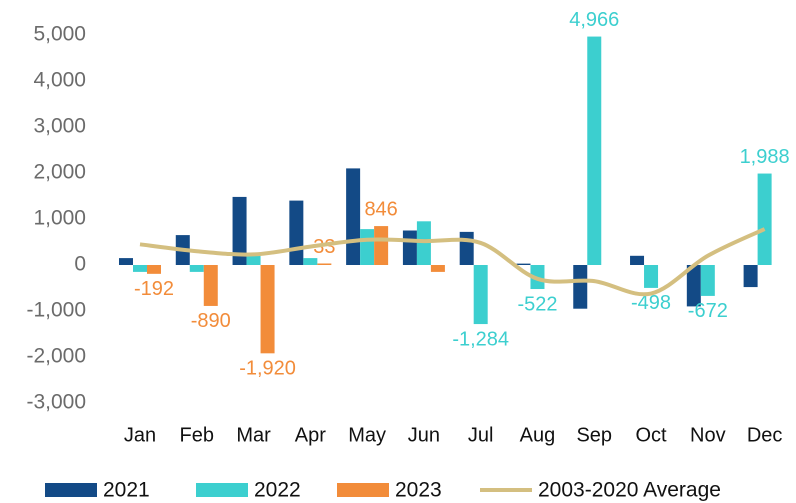  Describe the element at coordinates (708, 435) in the screenshot. I see `x-tick-label: Nov` at that location.